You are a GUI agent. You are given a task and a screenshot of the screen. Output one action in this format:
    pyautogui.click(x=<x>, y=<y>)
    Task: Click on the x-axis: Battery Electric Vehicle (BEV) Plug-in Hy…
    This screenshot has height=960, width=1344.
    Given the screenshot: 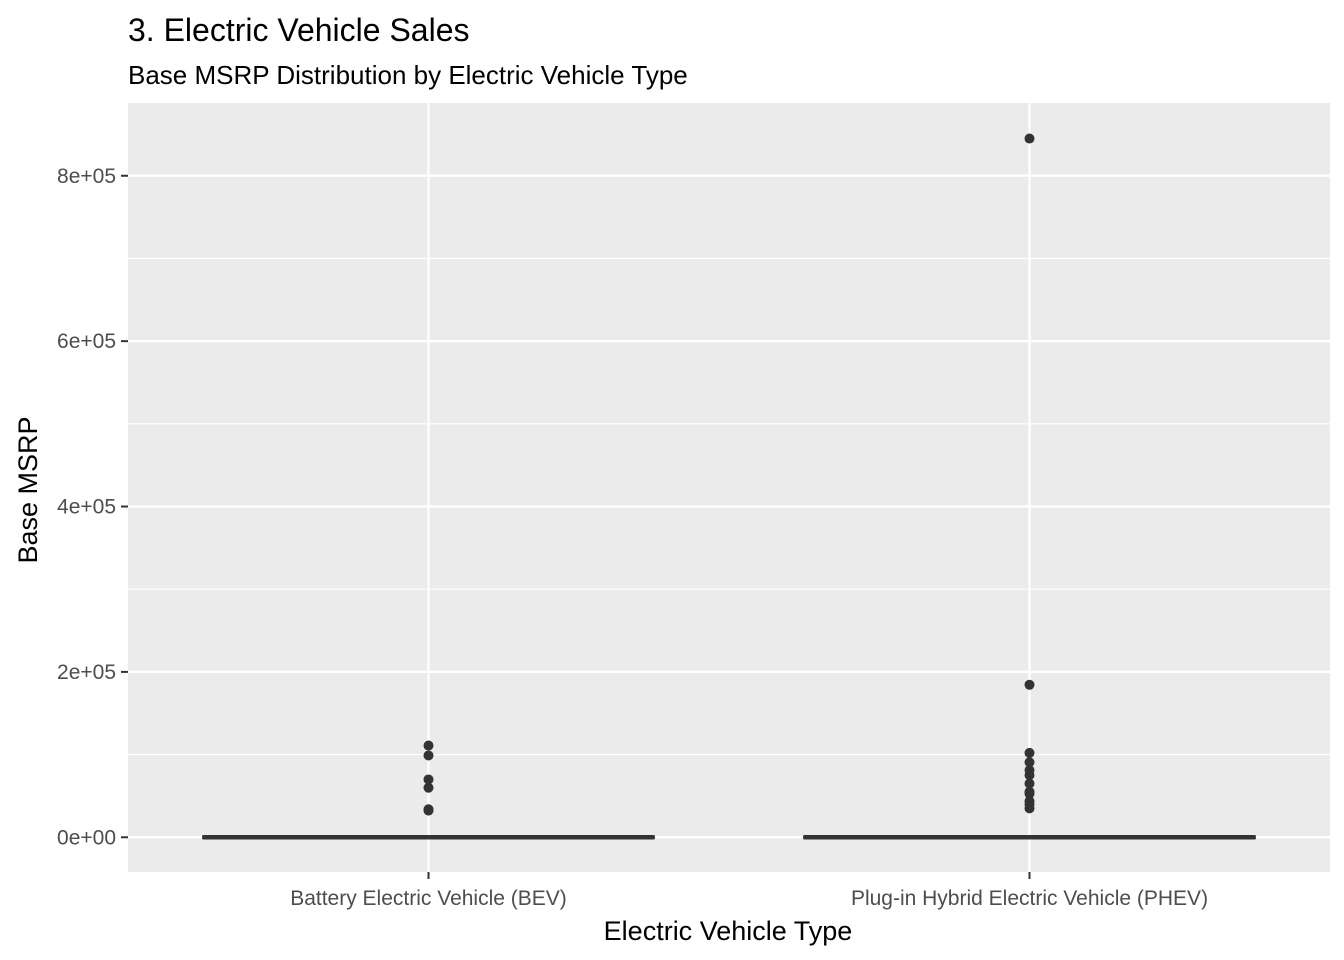 What is the action you would take?
    pyautogui.click(x=749, y=891)
    